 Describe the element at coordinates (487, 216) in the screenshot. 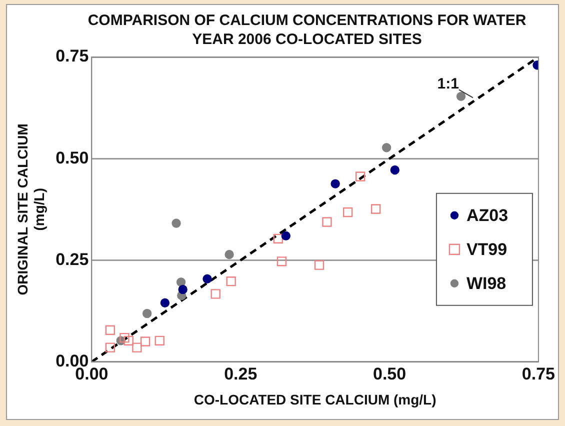

I see `legend-label: AZ03` at that location.